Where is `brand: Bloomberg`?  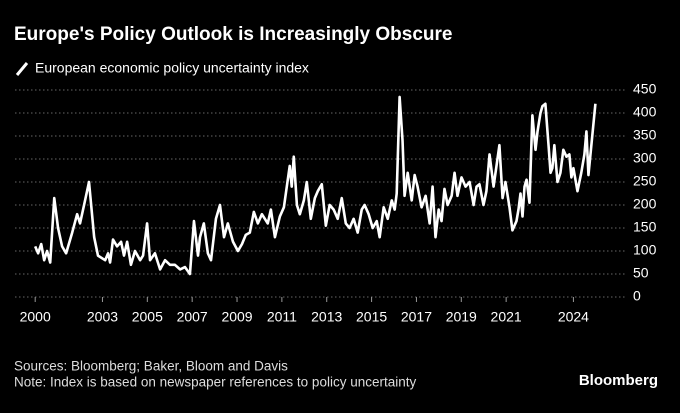 brand: Bloomberg is located at coordinates (618, 380).